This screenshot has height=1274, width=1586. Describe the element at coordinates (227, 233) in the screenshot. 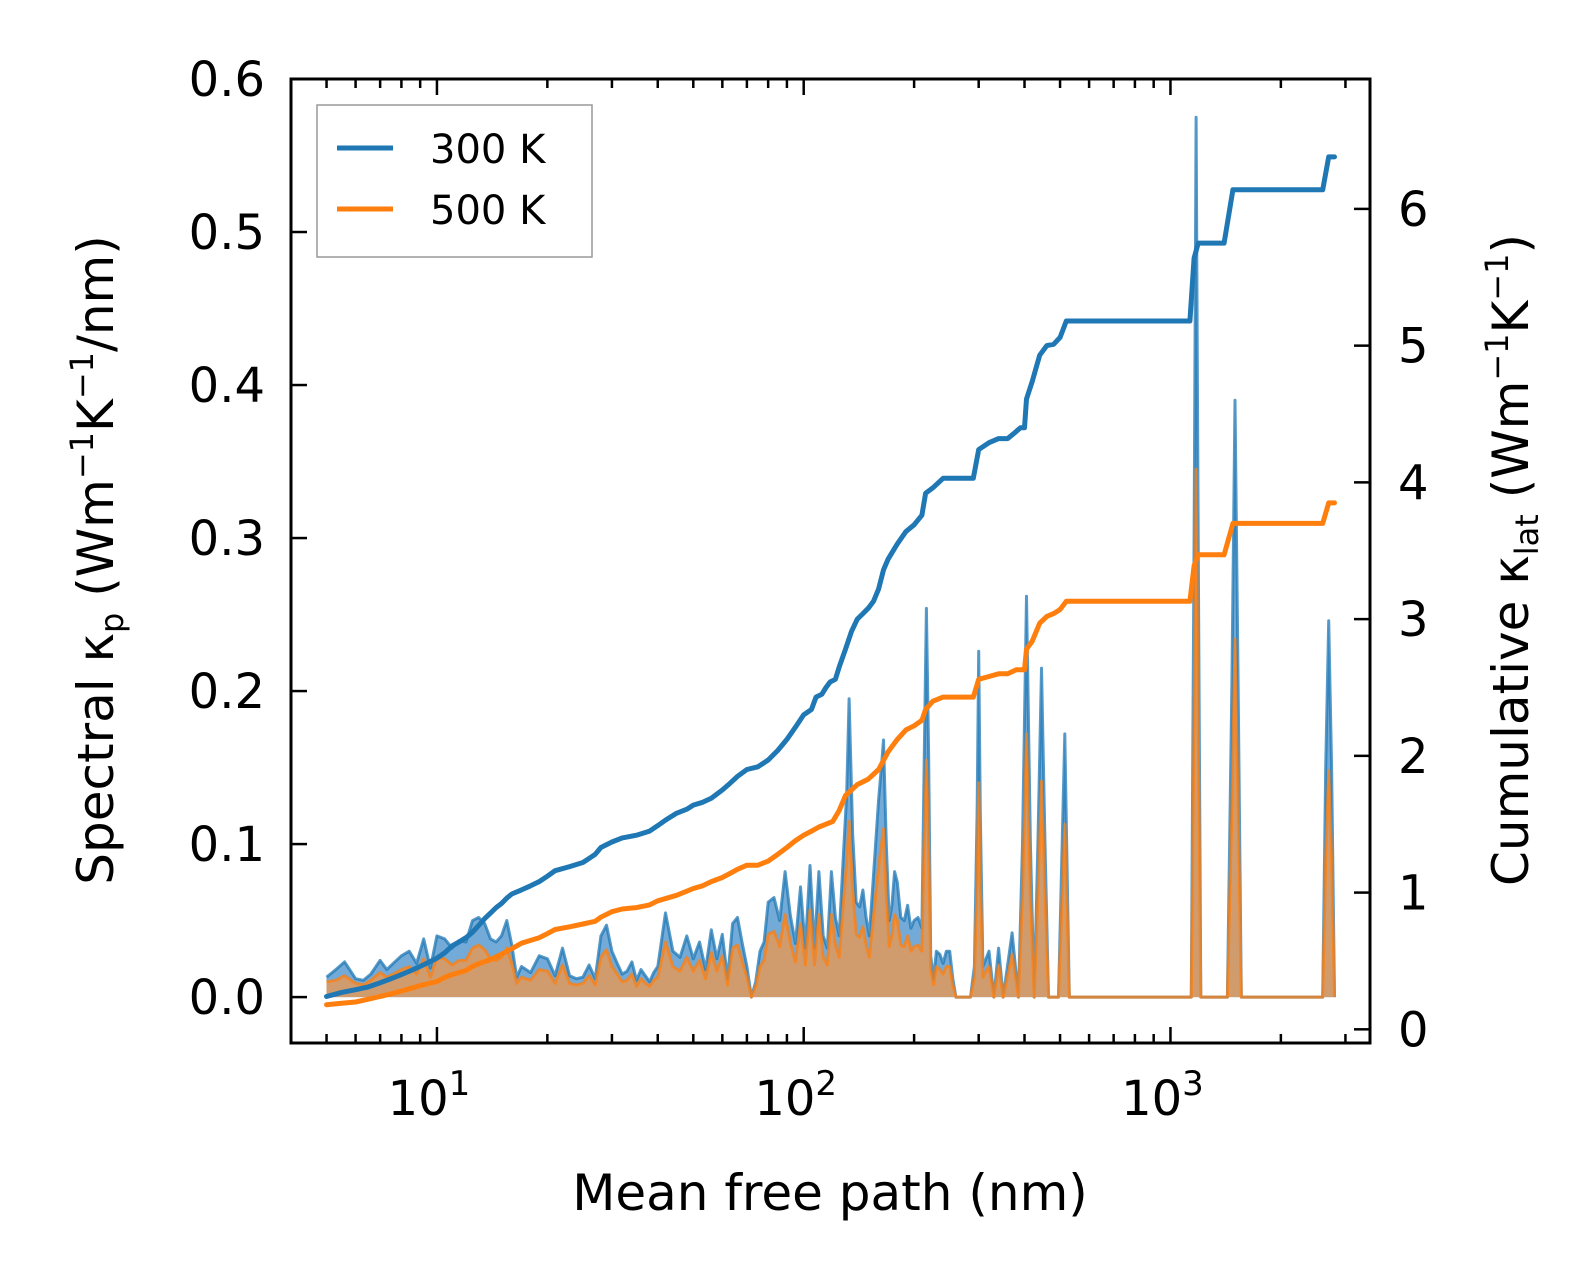

I see `y-left-tick-label: 0.5` at that location.